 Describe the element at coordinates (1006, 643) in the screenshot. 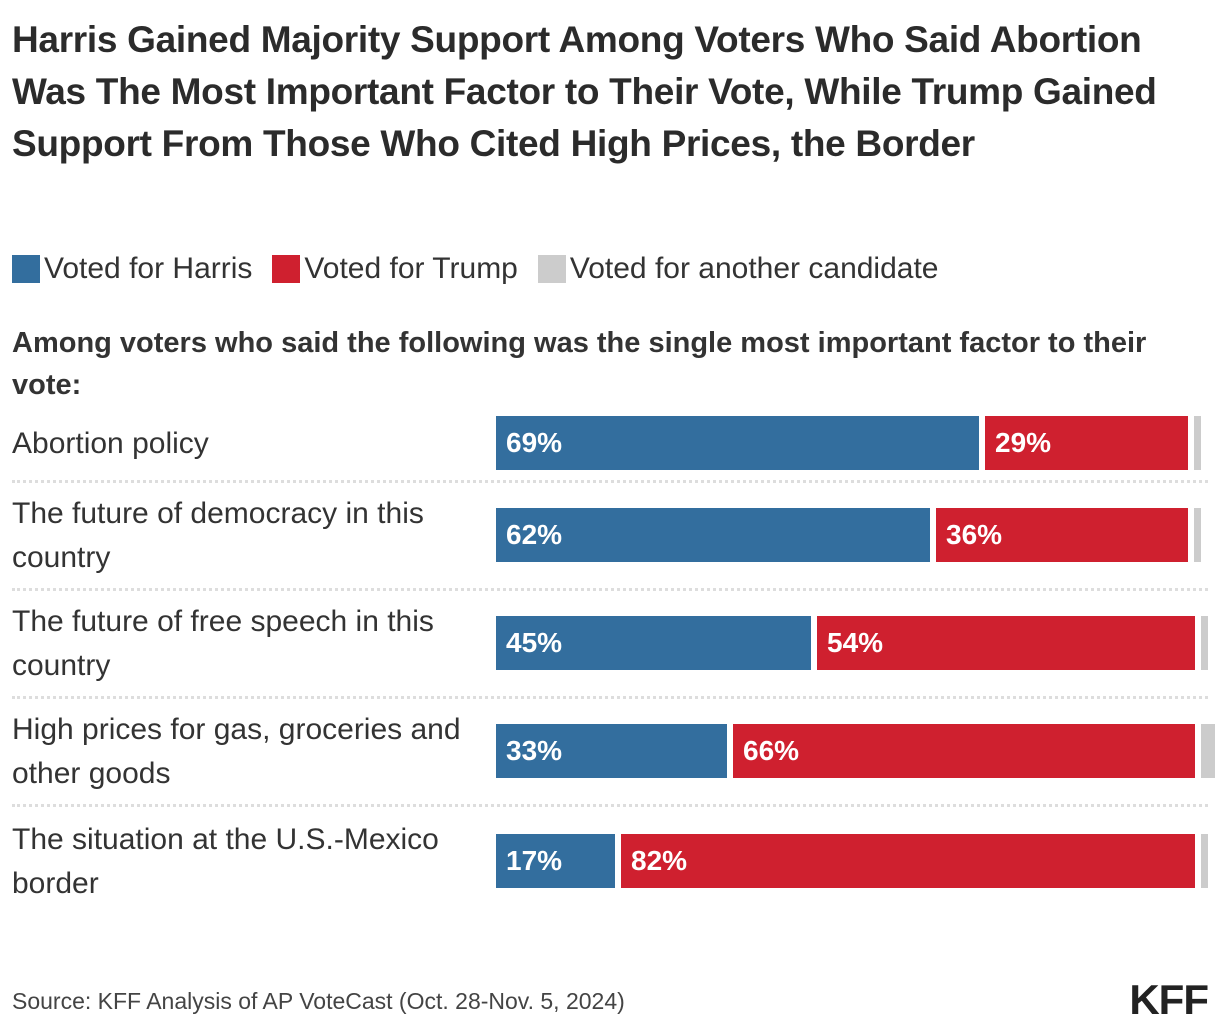

I see `bar-segment: 54%` at that location.